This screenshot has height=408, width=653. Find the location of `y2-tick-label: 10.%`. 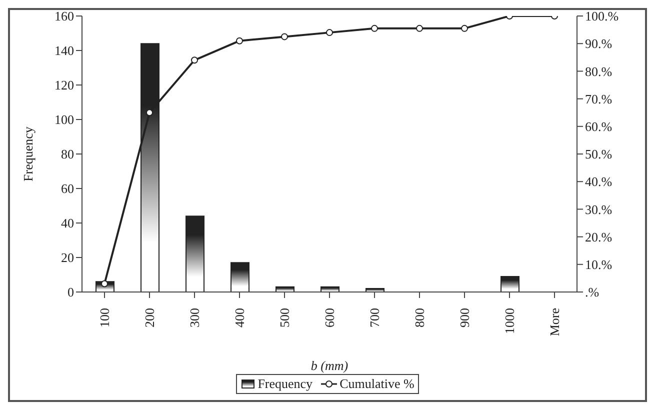

y2-tick-label: 10.% is located at coordinates (598, 264).